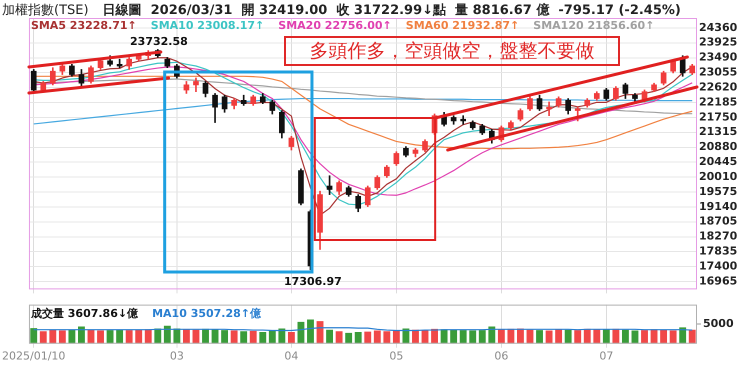 The image size is (740, 365). What do you see at coordinates (718, 191) in the screenshot?
I see `y-tick-label: 19575` at bounding box center [718, 191].